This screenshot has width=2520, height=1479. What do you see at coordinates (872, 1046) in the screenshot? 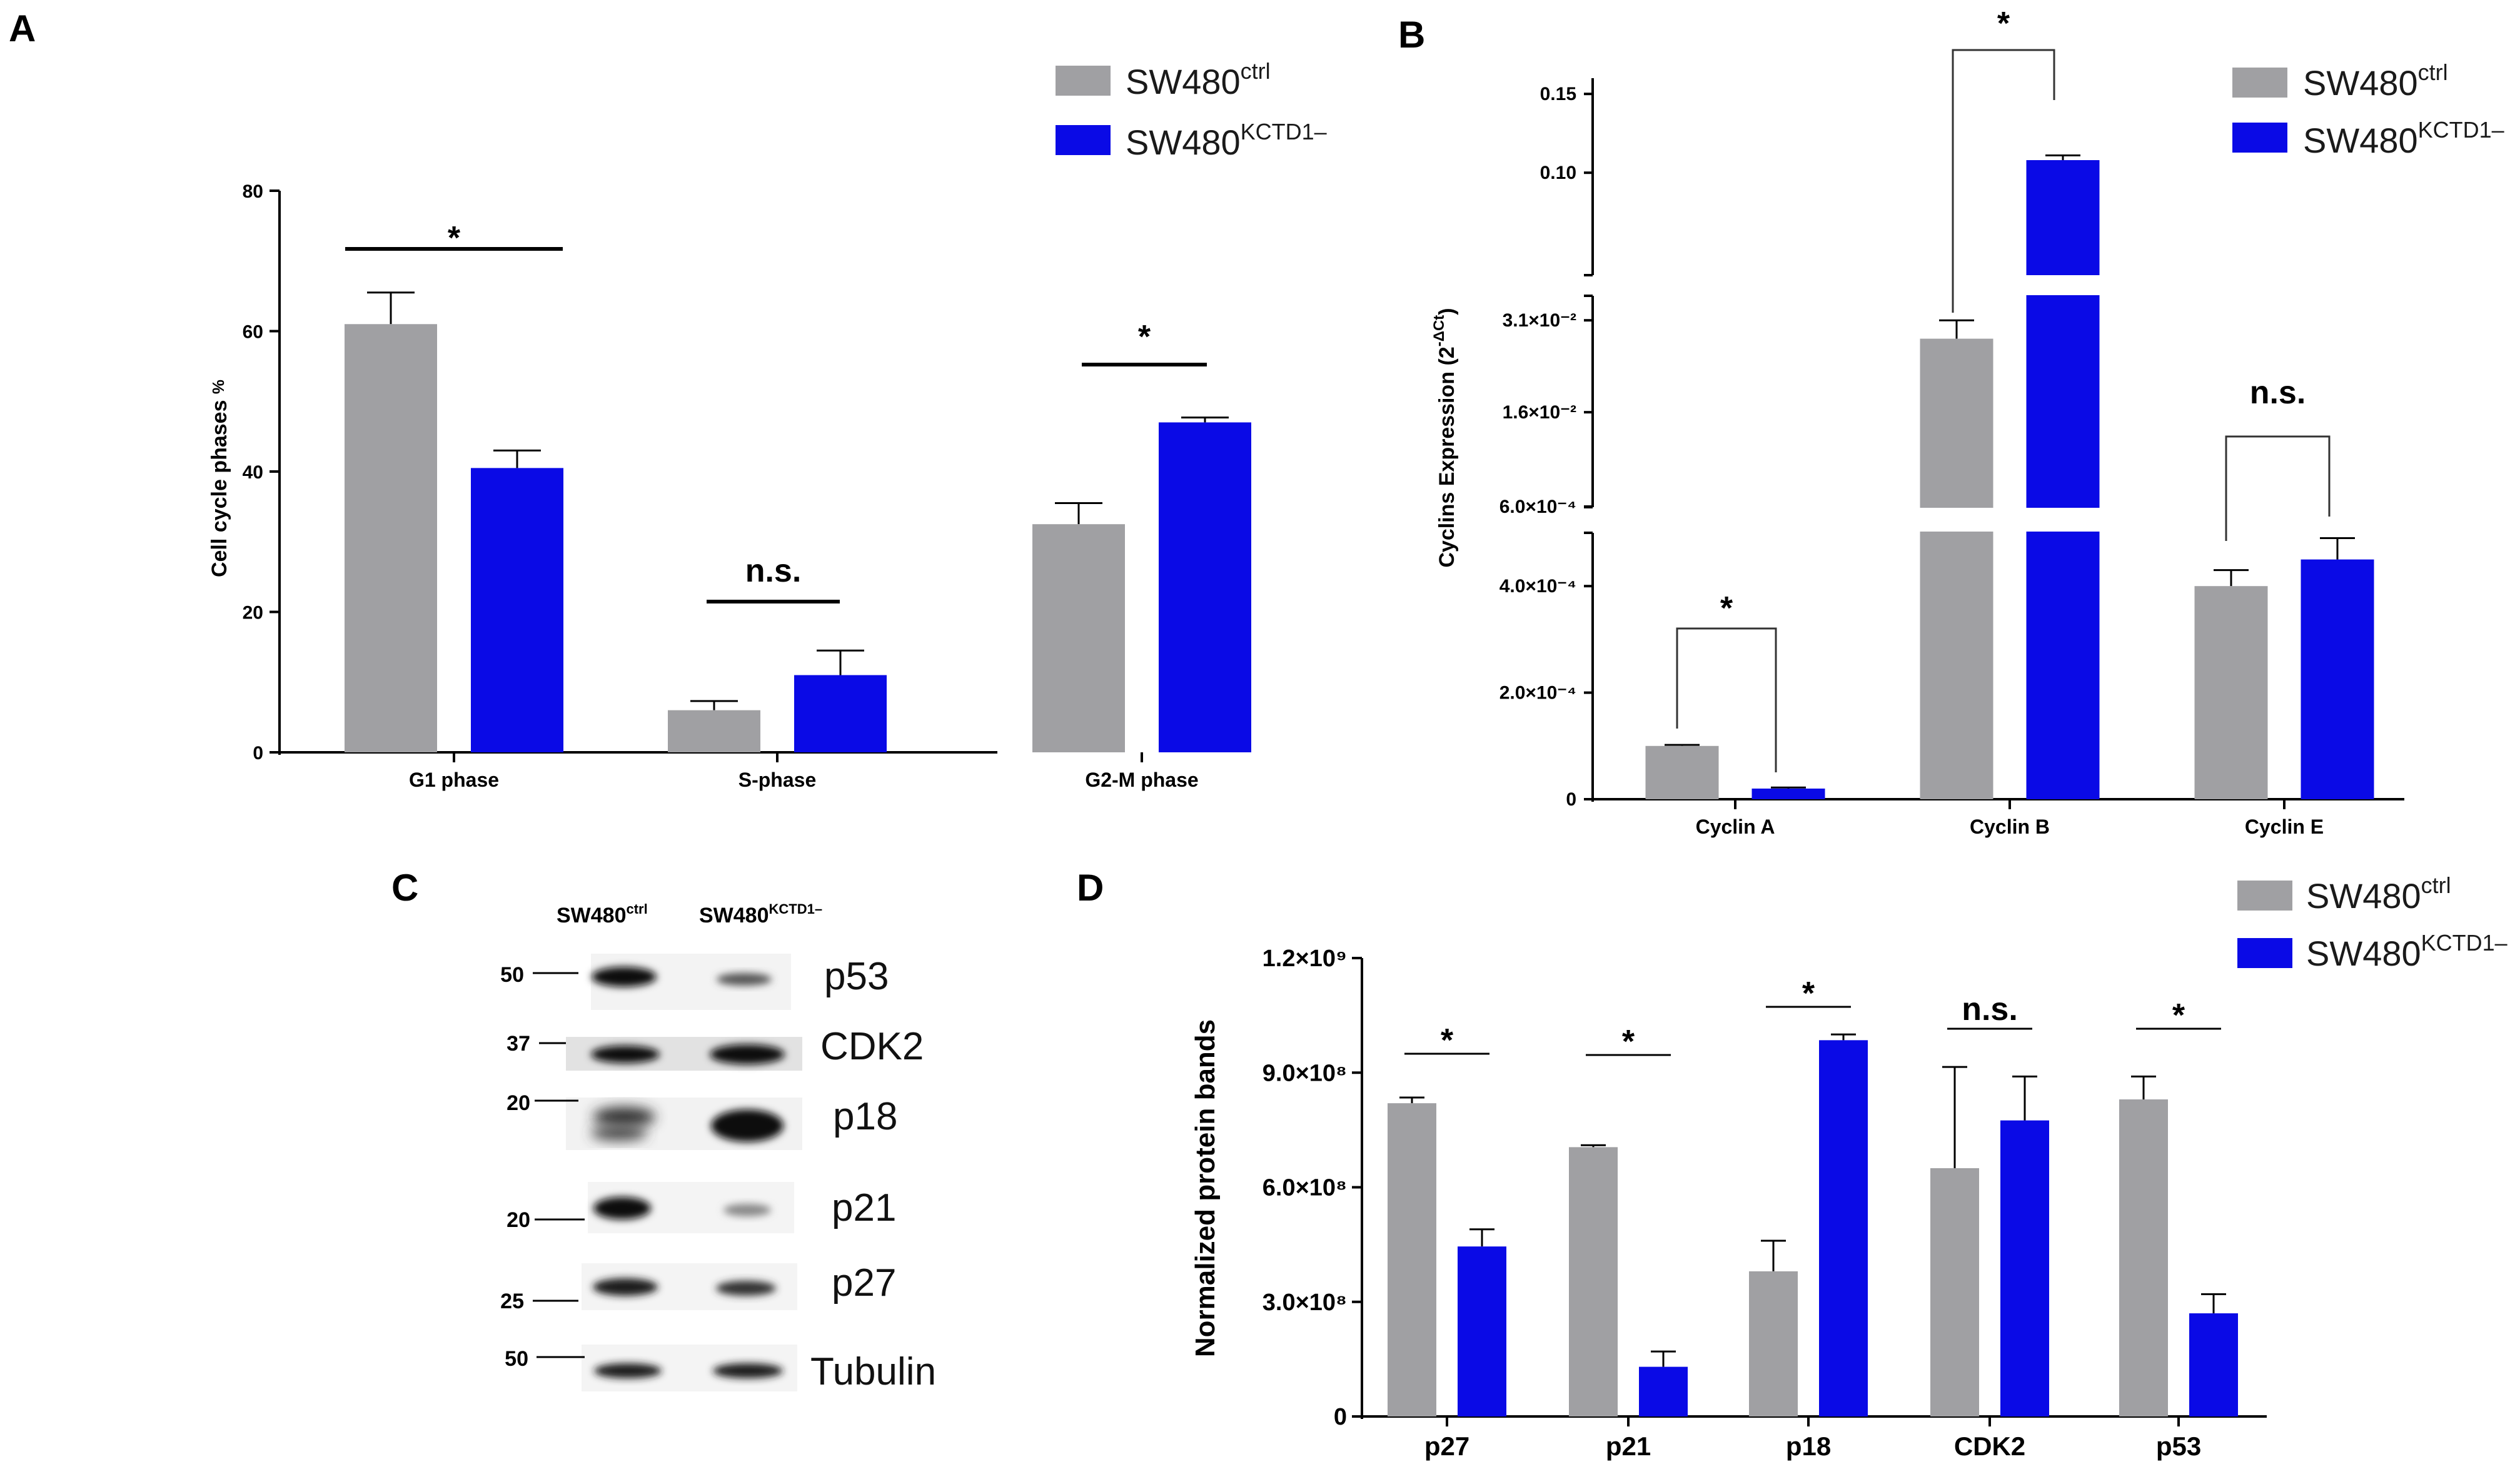
I see `wb-protein-label: CDK2` at bounding box center [872, 1046].